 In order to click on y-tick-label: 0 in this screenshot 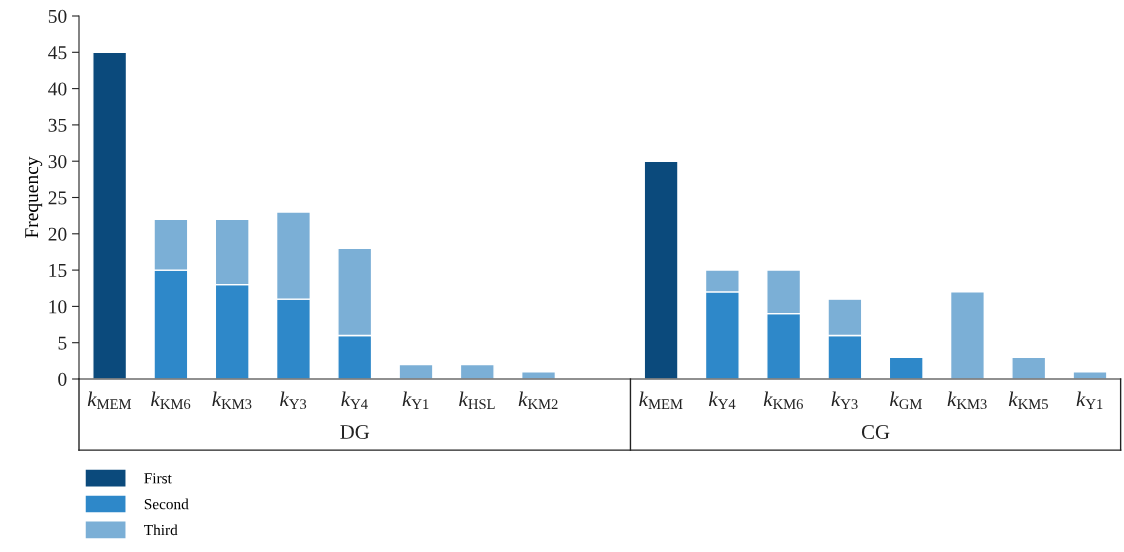, I will do `click(62, 379)`.